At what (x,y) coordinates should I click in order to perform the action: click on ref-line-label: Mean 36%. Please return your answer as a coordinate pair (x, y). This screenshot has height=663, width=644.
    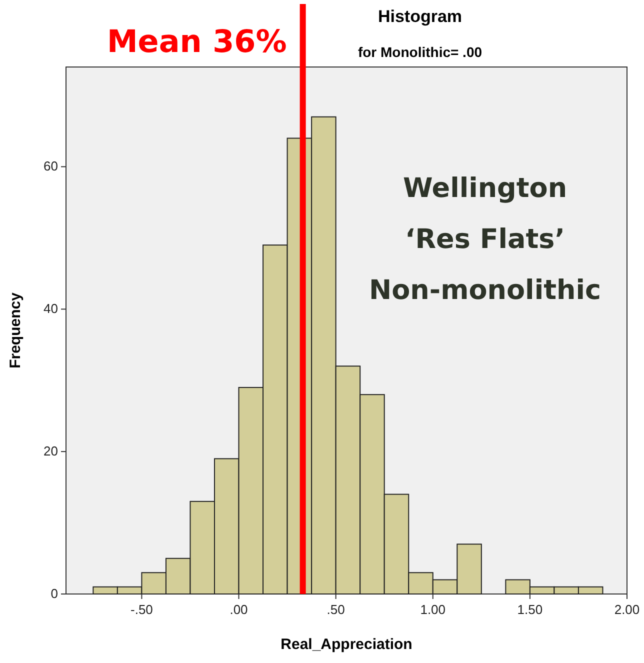
    Looking at the image, I should click on (196, 42).